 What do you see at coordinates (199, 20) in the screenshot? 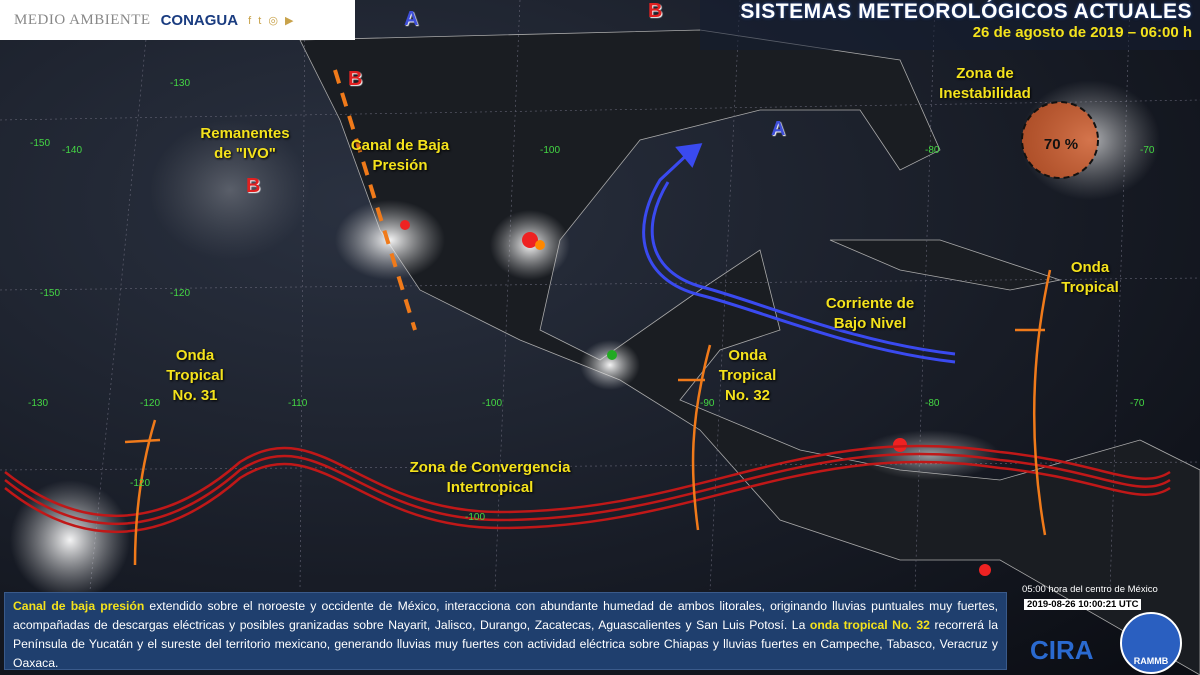
I see `conagua-logo: CONAGUA` at bounding box center [199, 20].